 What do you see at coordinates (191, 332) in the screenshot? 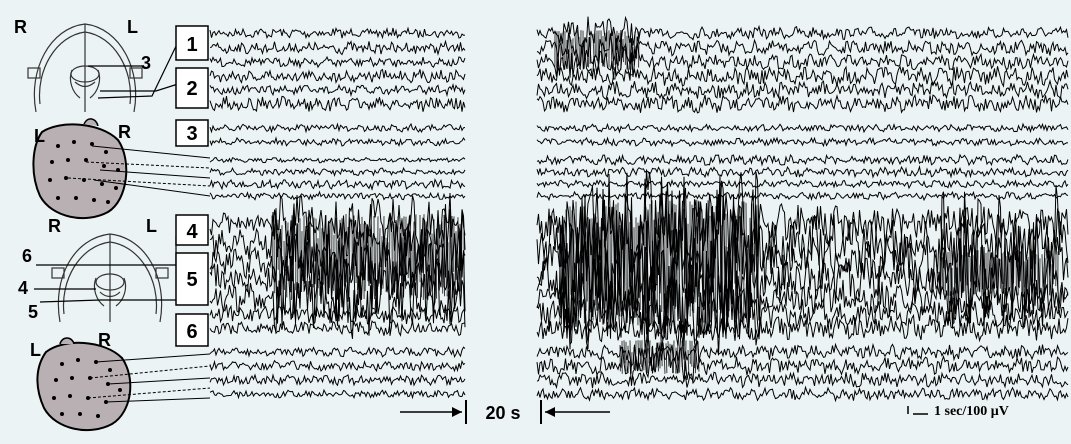
I see `channel-label-6: 6` at bounding box center [191, 332].